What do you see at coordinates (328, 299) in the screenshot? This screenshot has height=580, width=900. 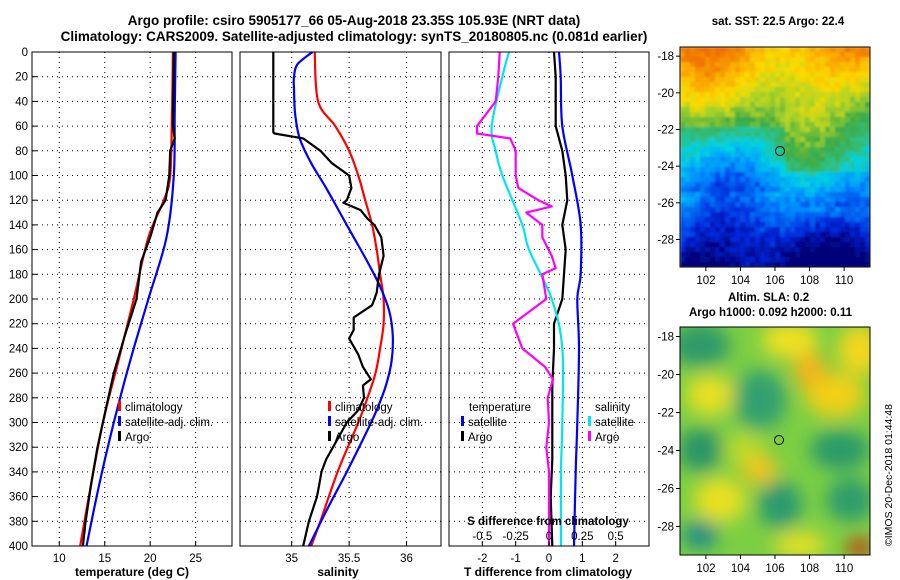 I see `series-argo` at bounding box center [328, 299].